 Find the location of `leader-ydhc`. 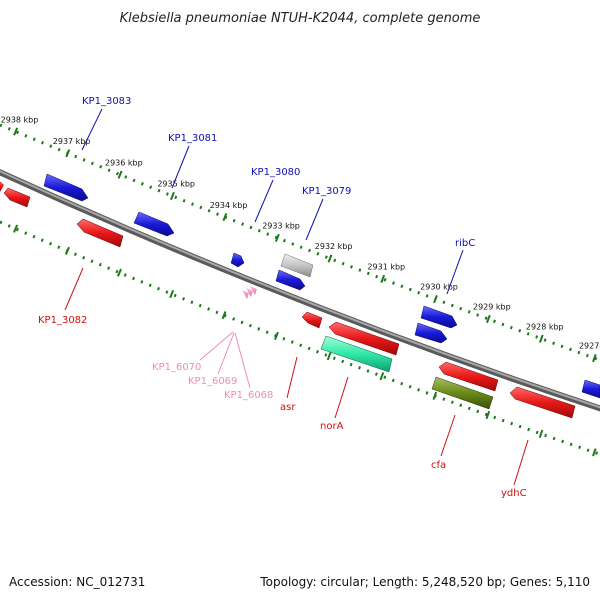

leader-ydhc is located at coordinates (521, 462).